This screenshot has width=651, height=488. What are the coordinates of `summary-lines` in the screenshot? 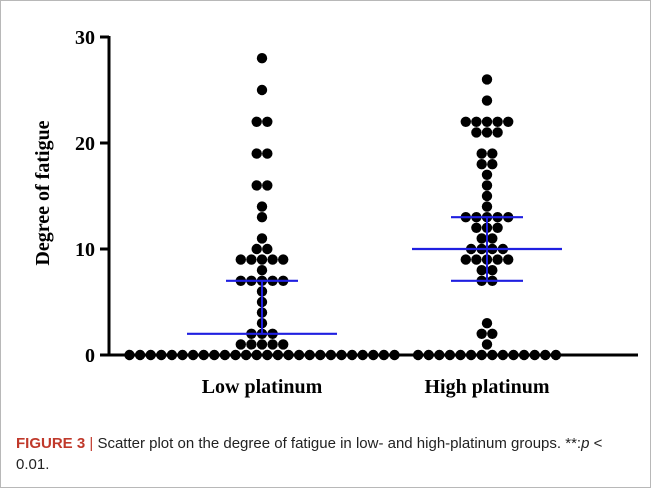 It's located at (374, 275).